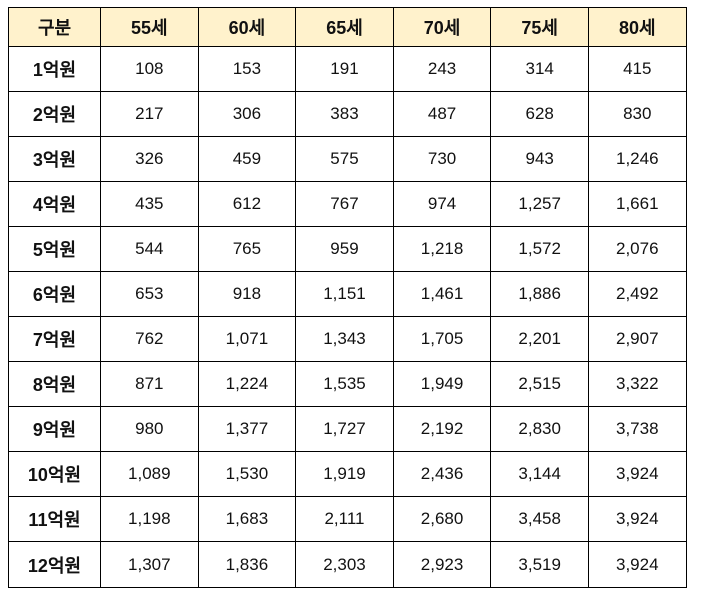 The width and height of the screenshot is (707, 601). What do you see at coordinates (539, 69) in the screenshot?
I see `value-cell: 314` at bounding box center [539, 69].